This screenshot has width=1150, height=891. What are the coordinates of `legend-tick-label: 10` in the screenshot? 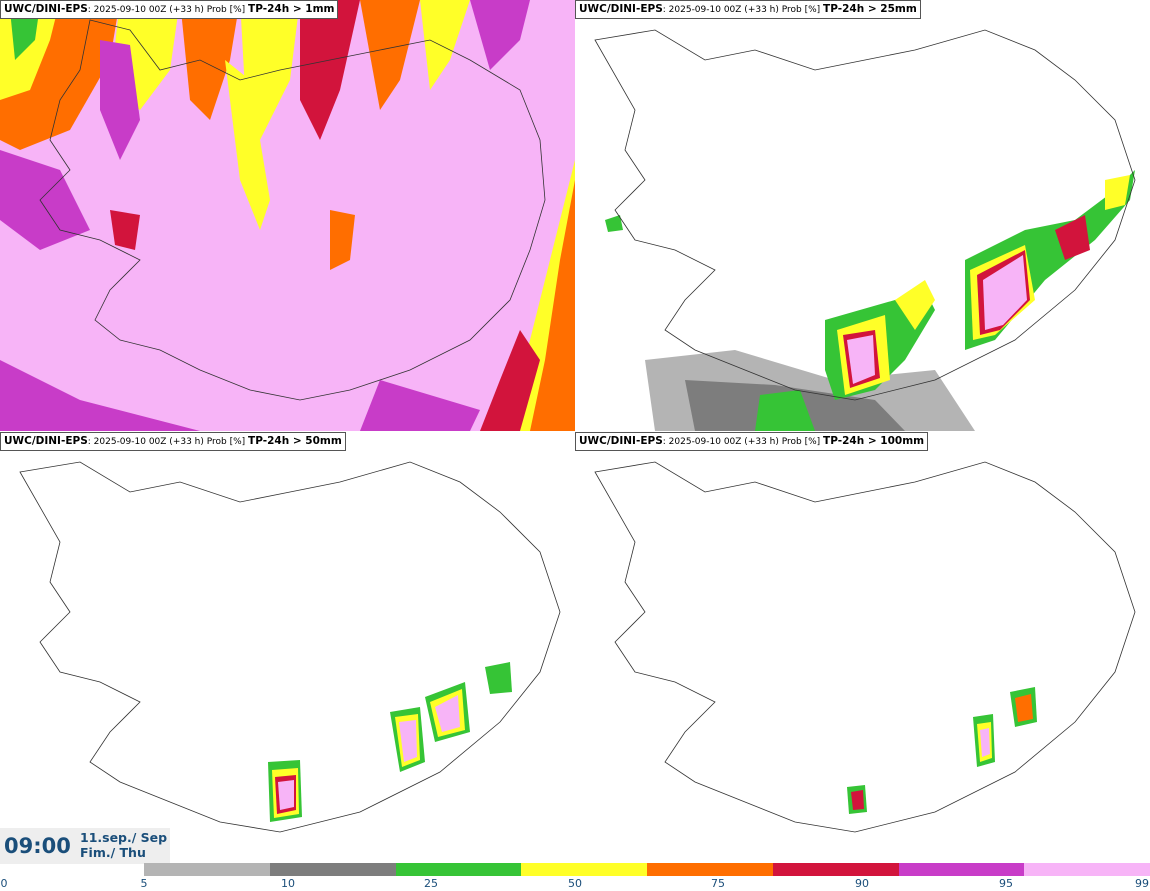 It's located at (288, 883).